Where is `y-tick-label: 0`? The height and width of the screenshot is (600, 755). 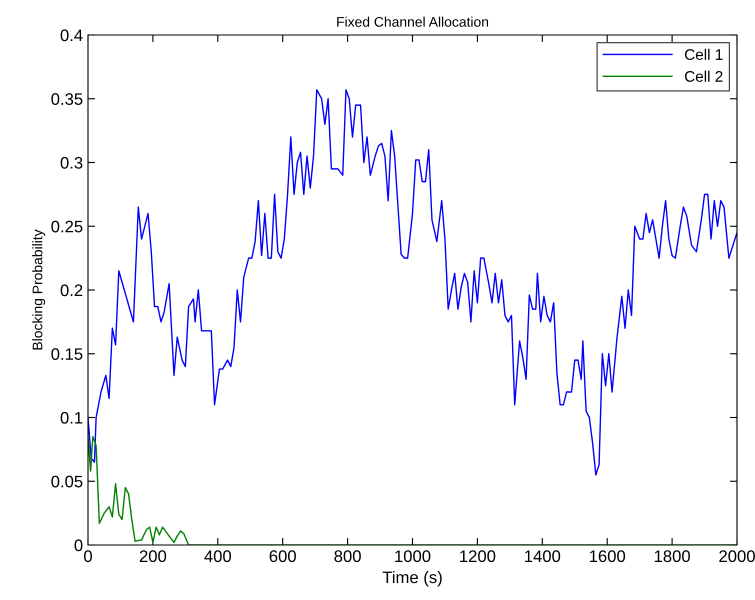 y-tick-label: 0 is located at coordinates (78, 545).